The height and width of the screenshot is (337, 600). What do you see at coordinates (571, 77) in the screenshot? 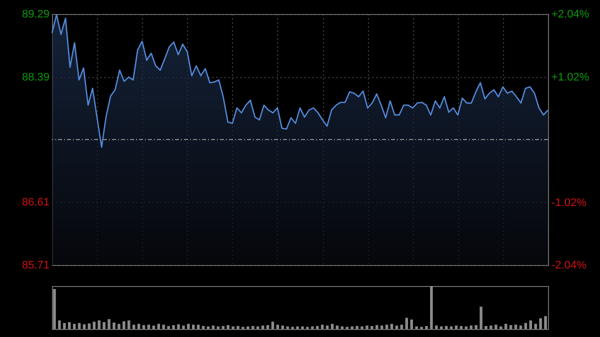
I see `y2-tick-label: +1.02%` at bounding box center [571, 77].